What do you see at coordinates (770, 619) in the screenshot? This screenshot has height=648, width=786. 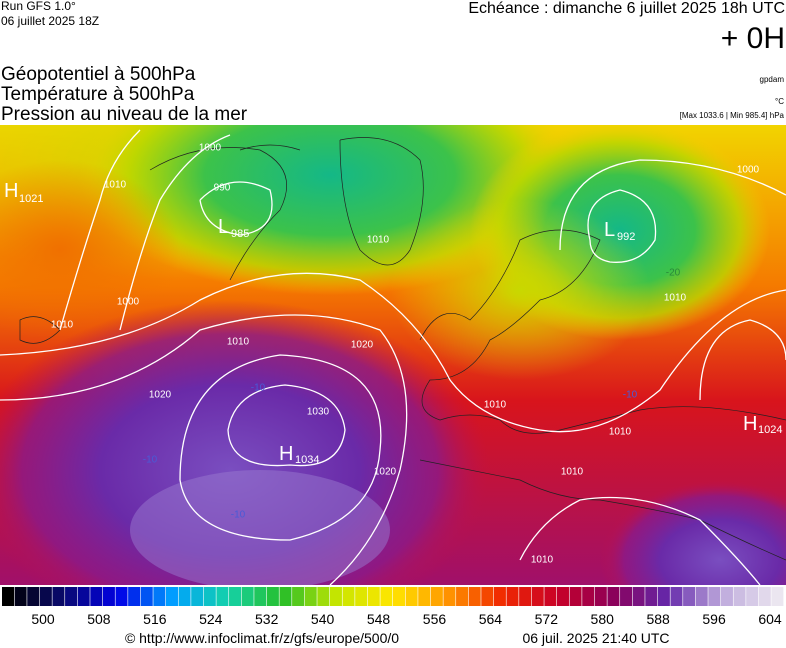 I see `colorbar-label: 604` at bounding box center [770, 619].